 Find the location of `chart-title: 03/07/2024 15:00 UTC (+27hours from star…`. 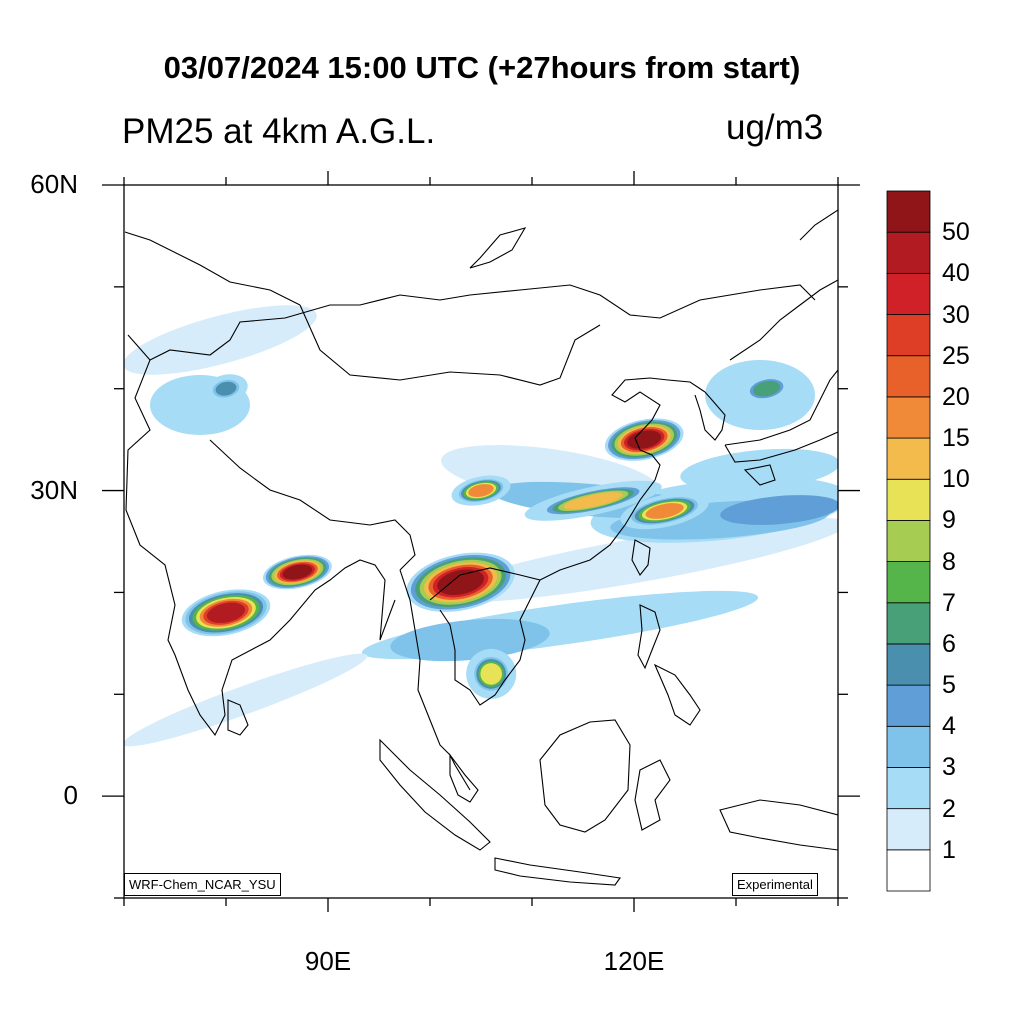

chart-title: 03/07/2024 15:00 UTC (+27hours from star… is located at coordinates (482, 67).